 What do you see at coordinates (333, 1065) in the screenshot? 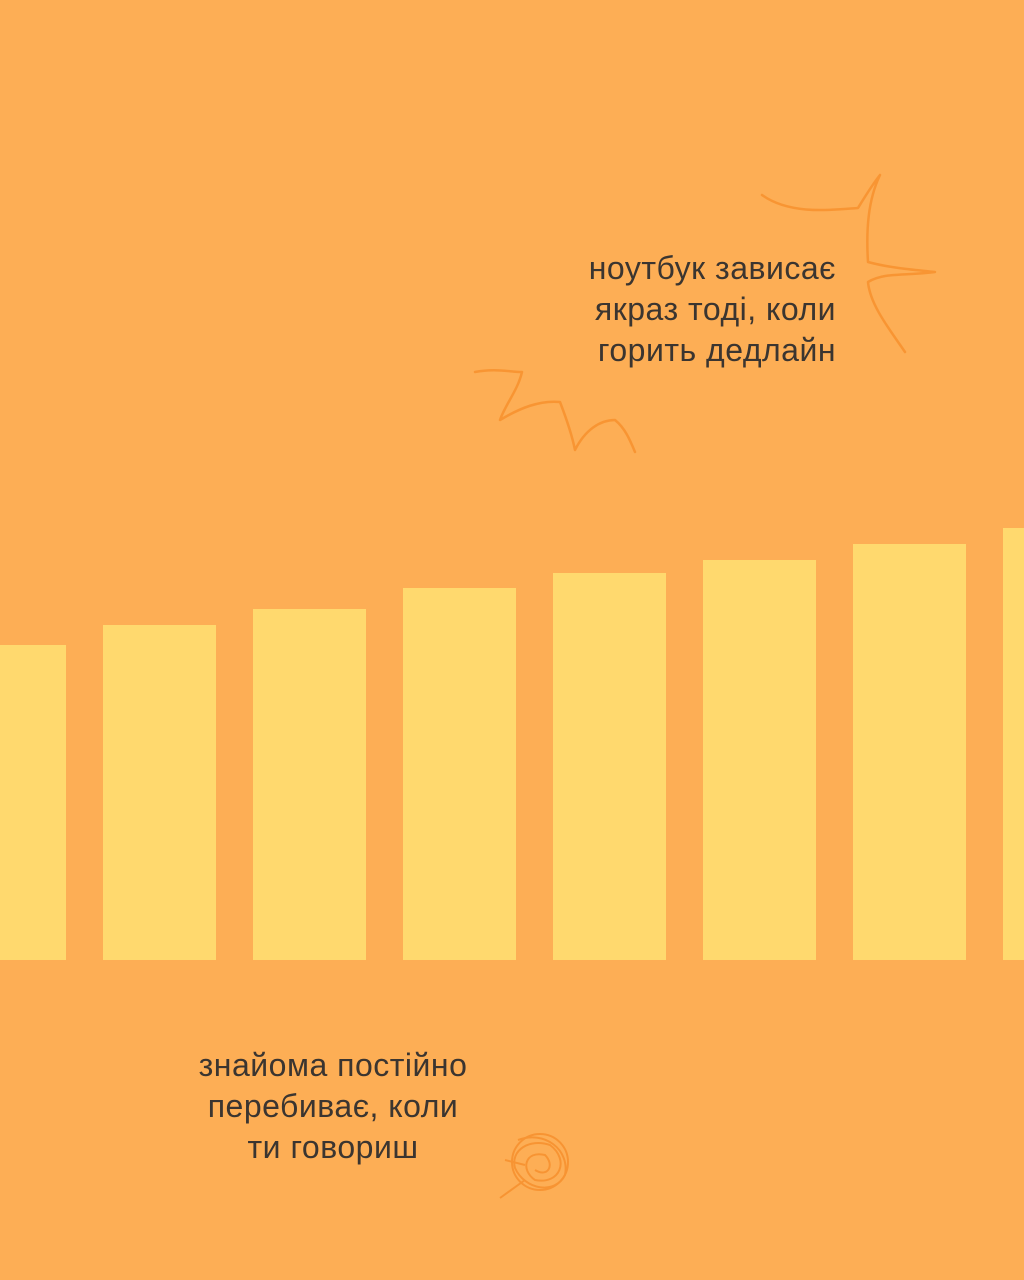
I see `caption-bottom-line: знайома постійно` at bounding box center [333, 1065].